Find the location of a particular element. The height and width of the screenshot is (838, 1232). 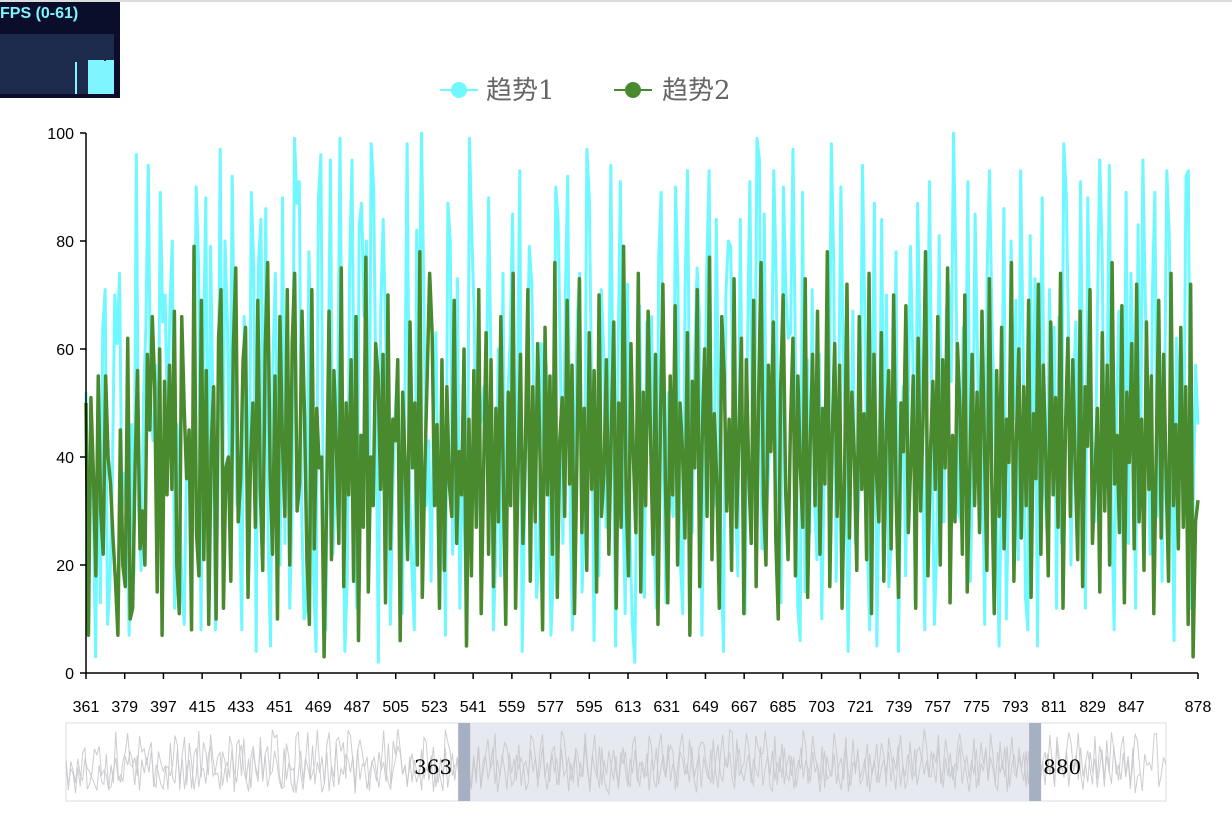

x-tick-label: 577 is located at coordinates (550, 707).